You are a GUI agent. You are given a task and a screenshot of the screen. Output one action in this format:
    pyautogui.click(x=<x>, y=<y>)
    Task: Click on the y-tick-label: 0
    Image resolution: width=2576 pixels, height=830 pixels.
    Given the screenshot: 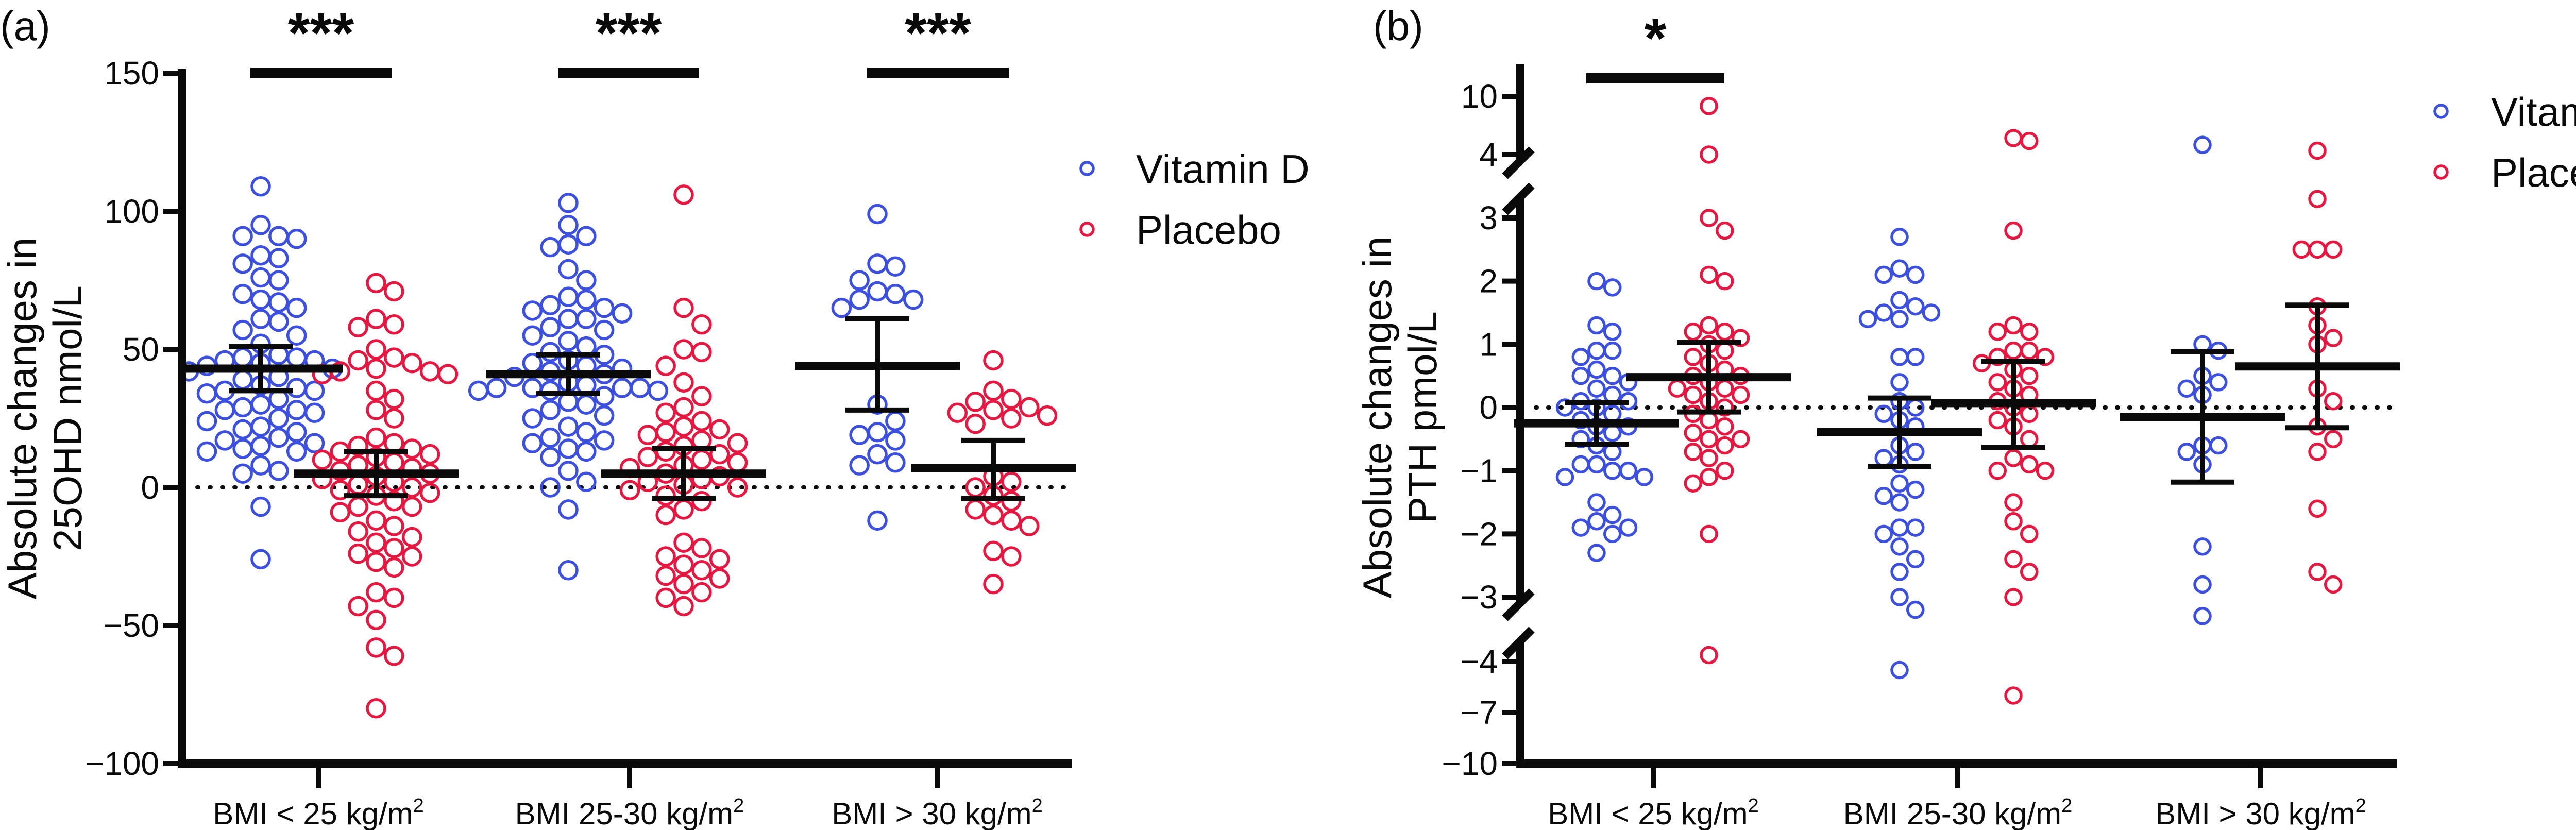 What is the action you would take?
    pyautogui.click(x=1489, y=407)
    